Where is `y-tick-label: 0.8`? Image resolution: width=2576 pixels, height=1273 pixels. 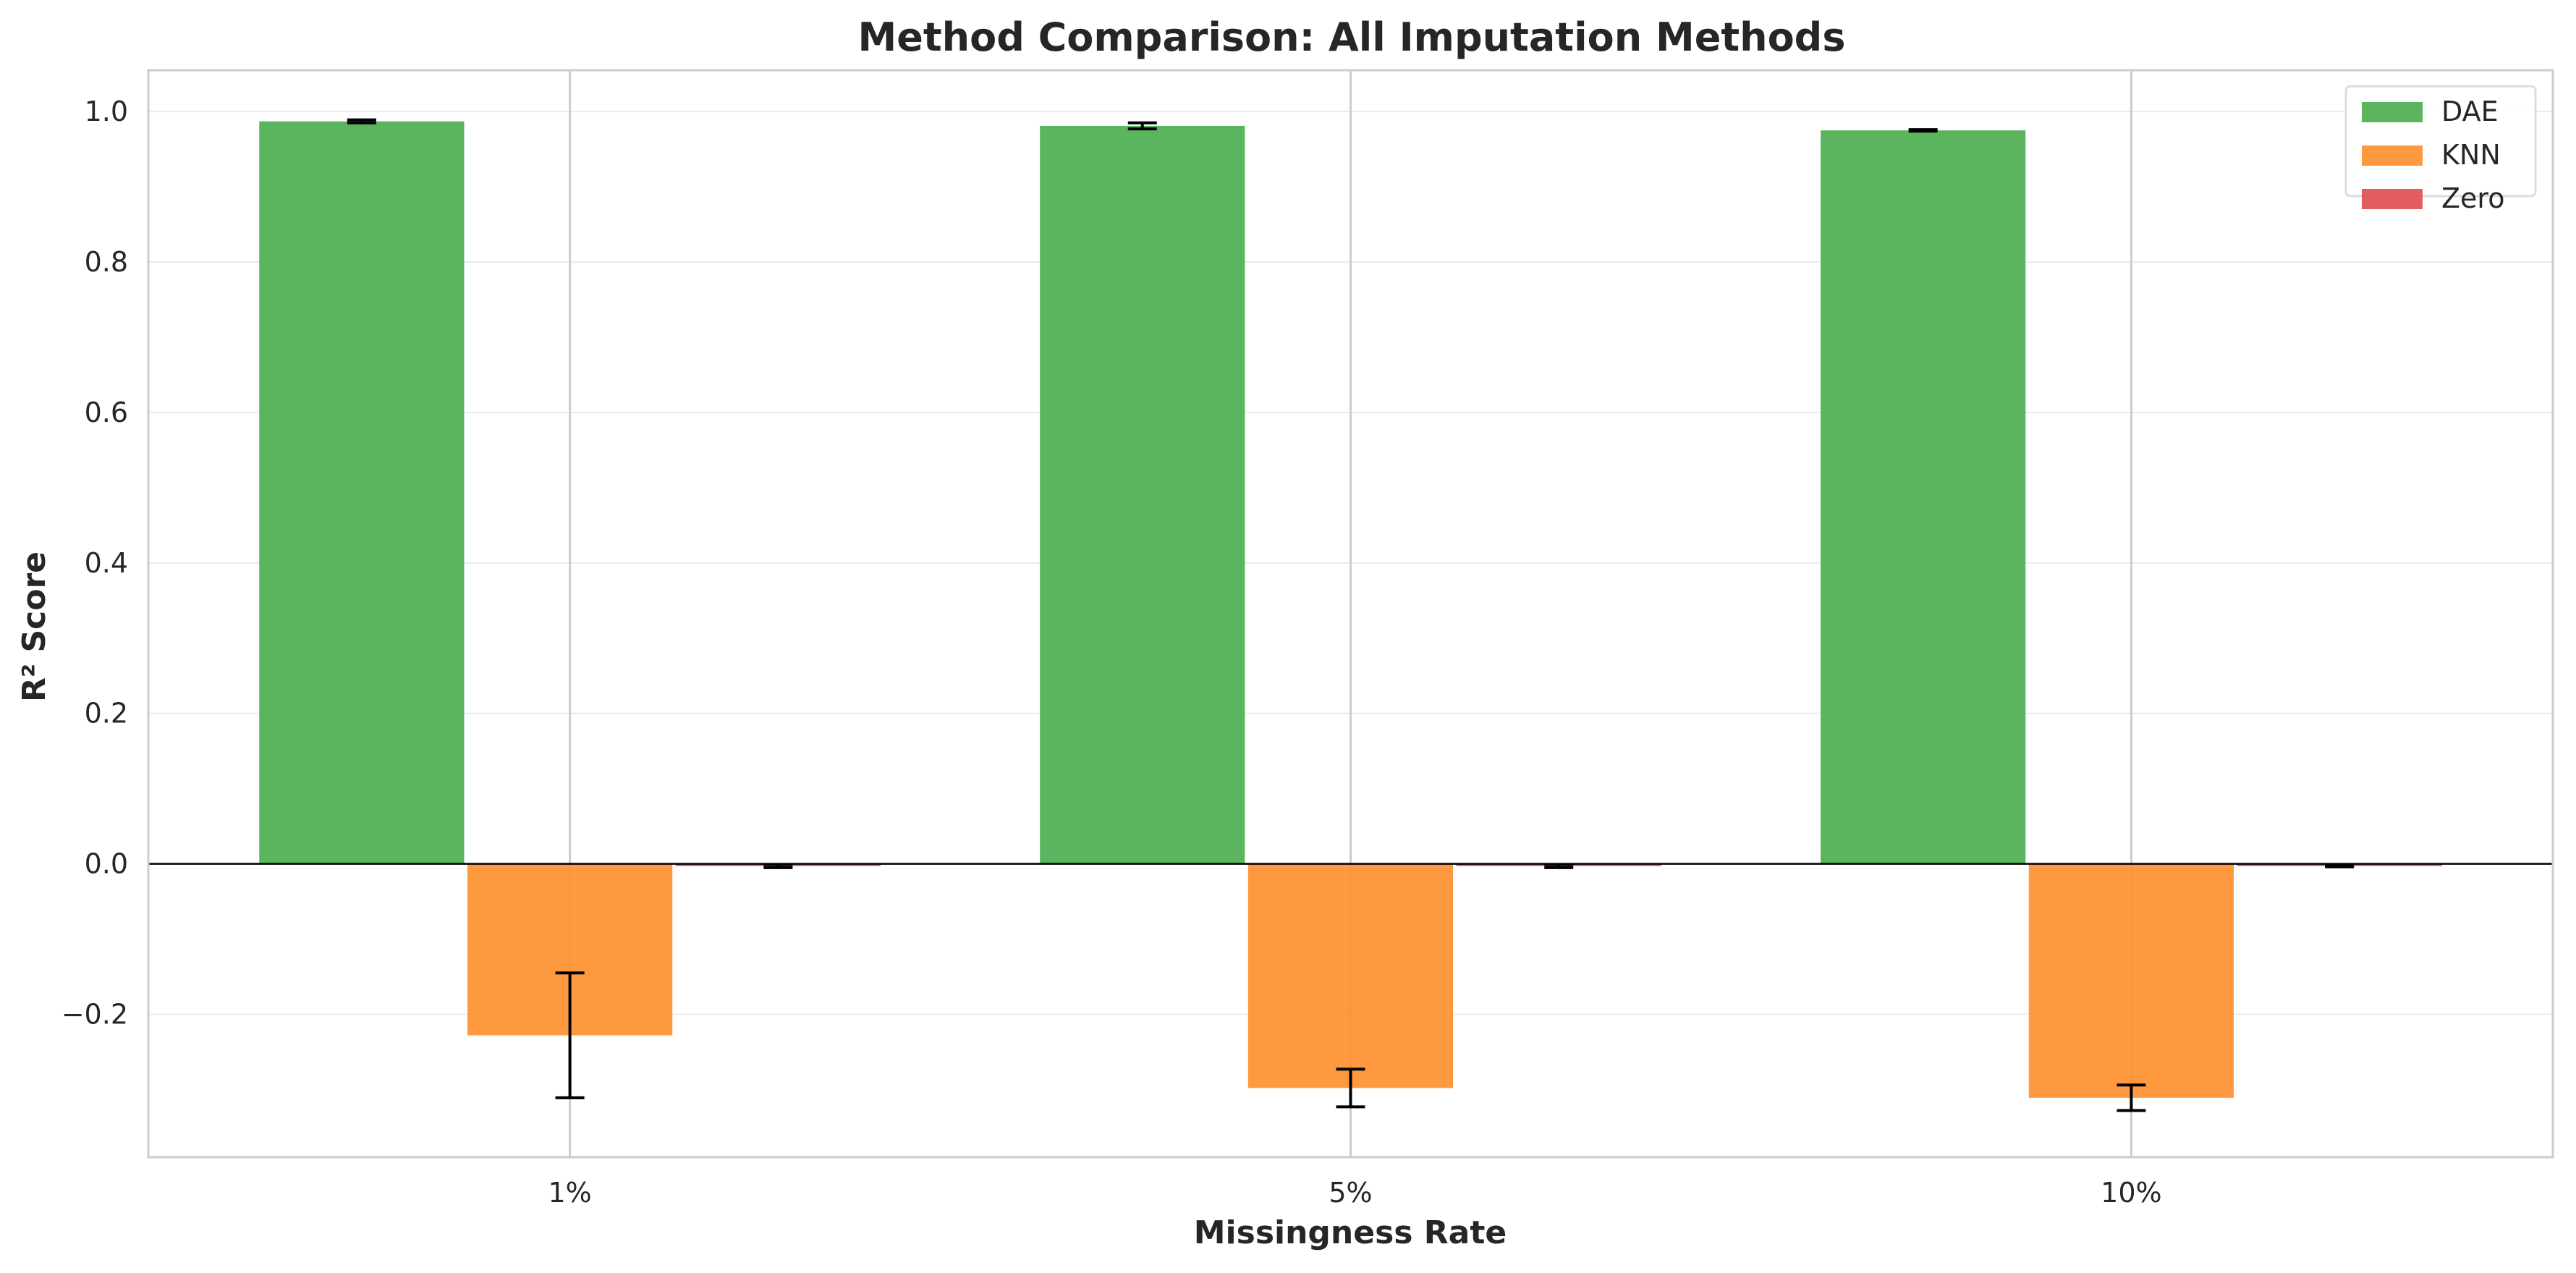 y-tick-label: 0.8 is located at coordinates (107, 262).